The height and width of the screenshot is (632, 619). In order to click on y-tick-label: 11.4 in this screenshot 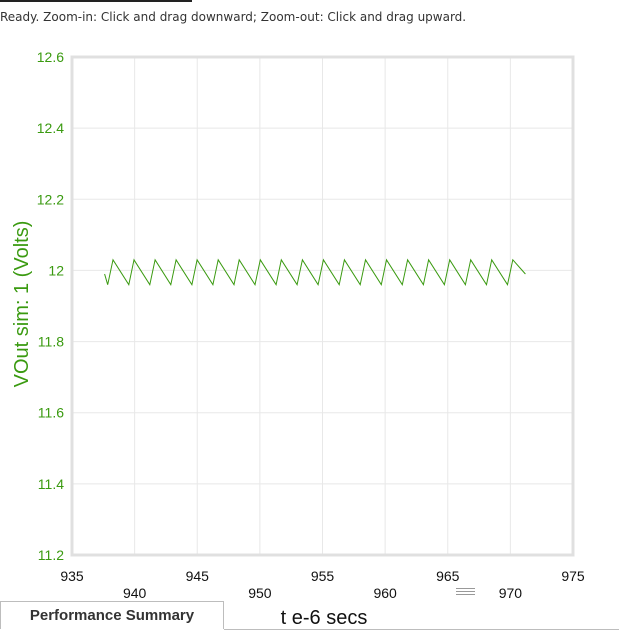, I will do `click(51, 484)`.